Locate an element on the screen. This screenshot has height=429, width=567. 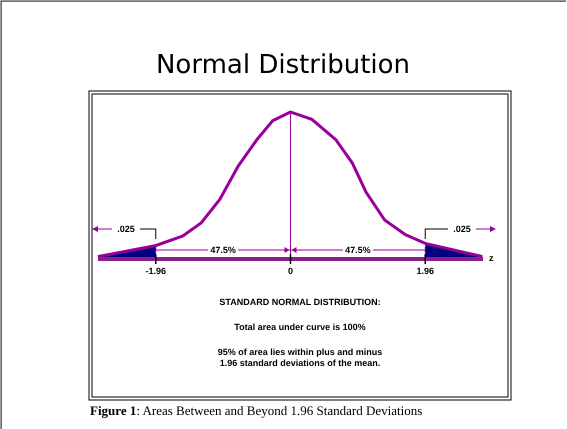
x-tick-label: 1.96 is located at coordinates (425, 271).